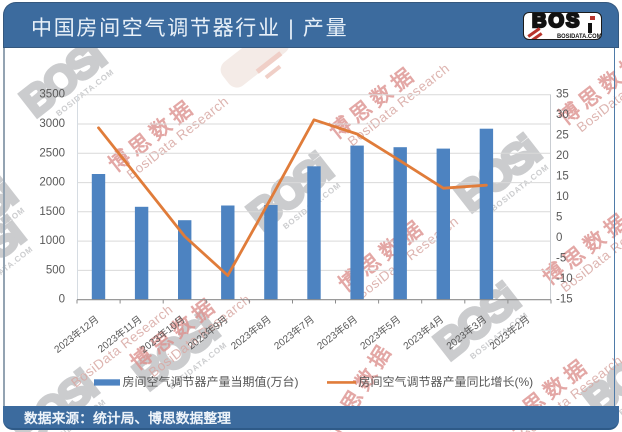 The height and width of the screenshot is (432, 622). Describe the element at coordinates (337, 332) in the screenshot. I see `svg-text: 2023年6月` at that location.